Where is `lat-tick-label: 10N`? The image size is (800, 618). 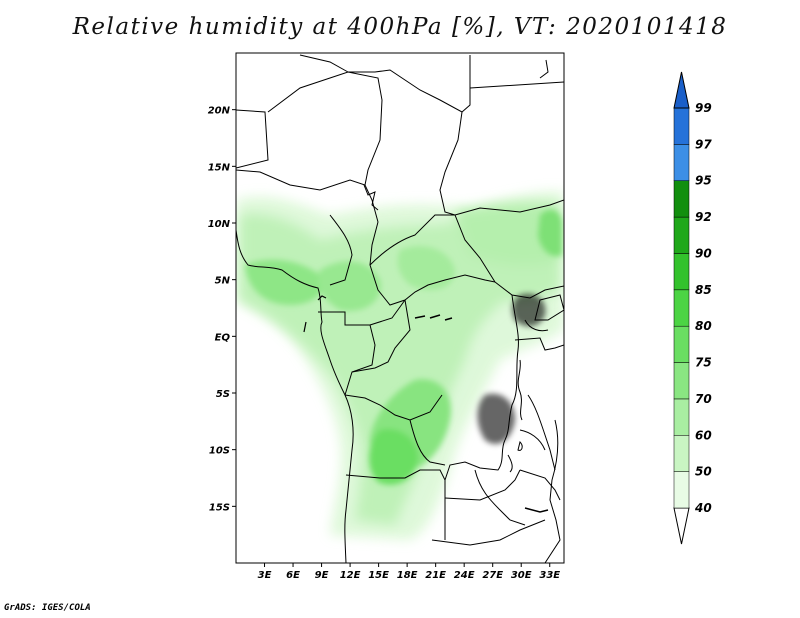 lat-tick-label: 10N is located at coordinates (219, 224).